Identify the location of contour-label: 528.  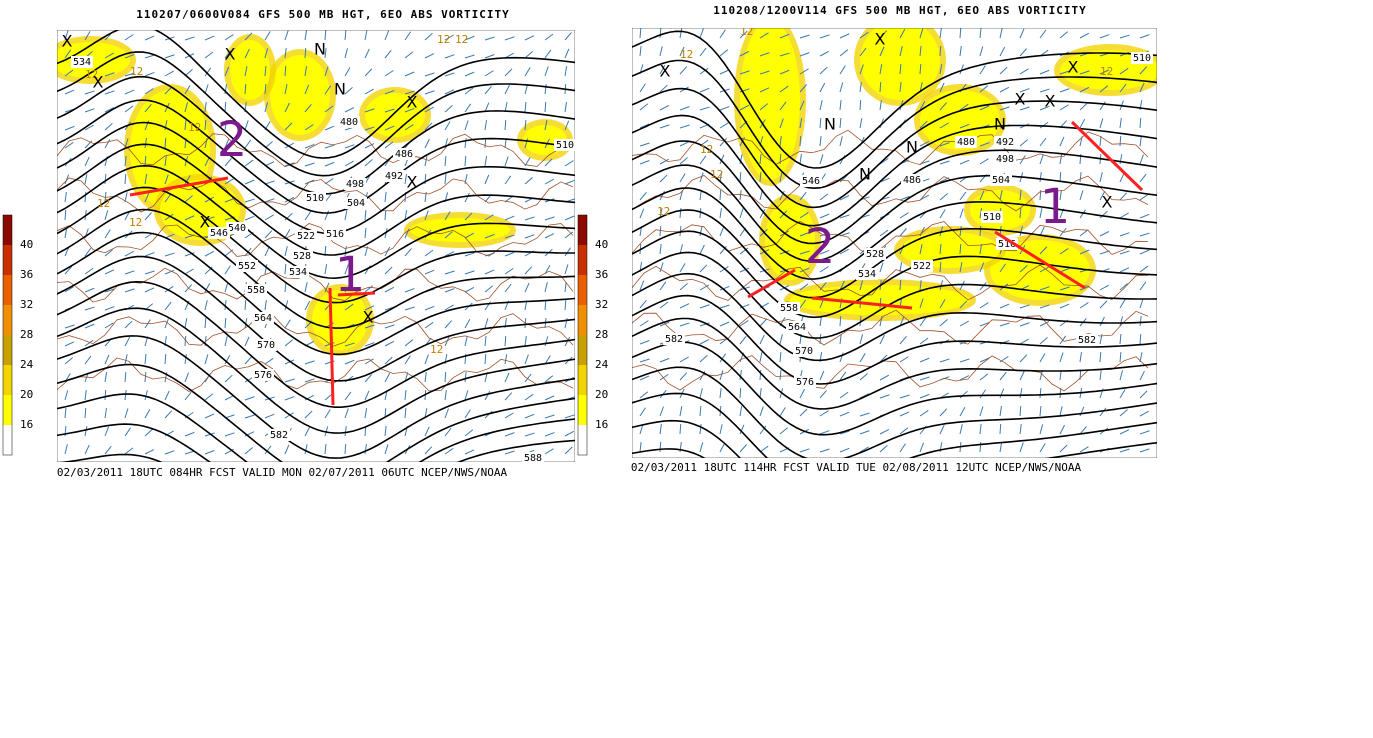
(302, 256).